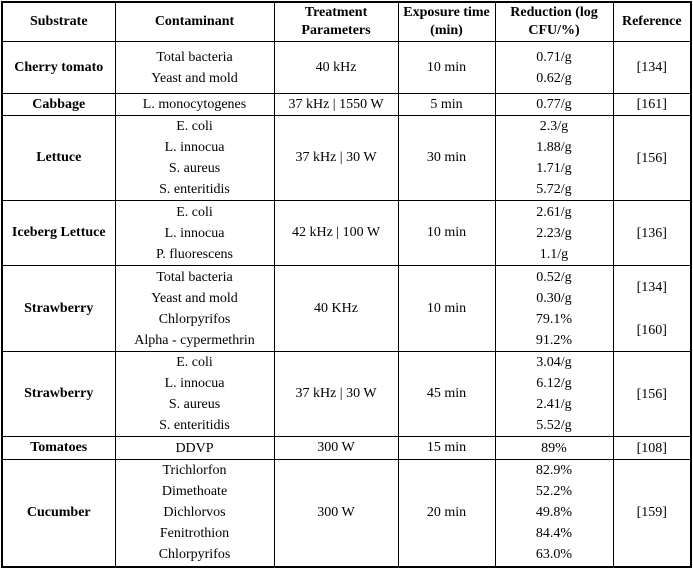 This screenshot has height=568, width=693. Describe the element at coordinates (554, 308) in the screenshot. I see `reduction-cell: 0.52/g 0.30/g 79.1% 91.2%` at that location.